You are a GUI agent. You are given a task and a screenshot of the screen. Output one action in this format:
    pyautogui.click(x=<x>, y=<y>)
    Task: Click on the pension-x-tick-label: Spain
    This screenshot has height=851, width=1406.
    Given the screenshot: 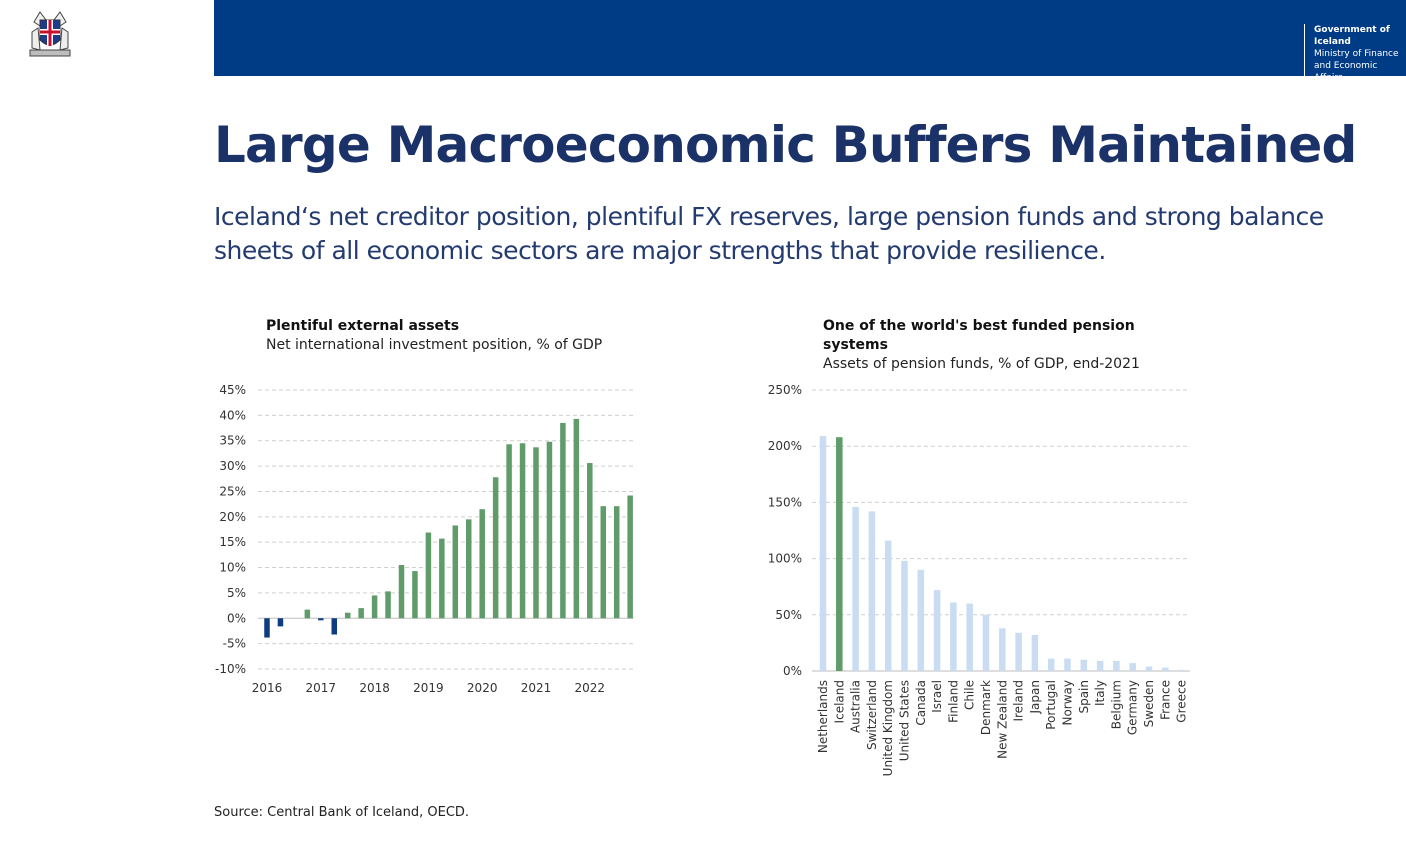 What is the action you would take?
    pyautogui.click(x=1084, y=697)
    